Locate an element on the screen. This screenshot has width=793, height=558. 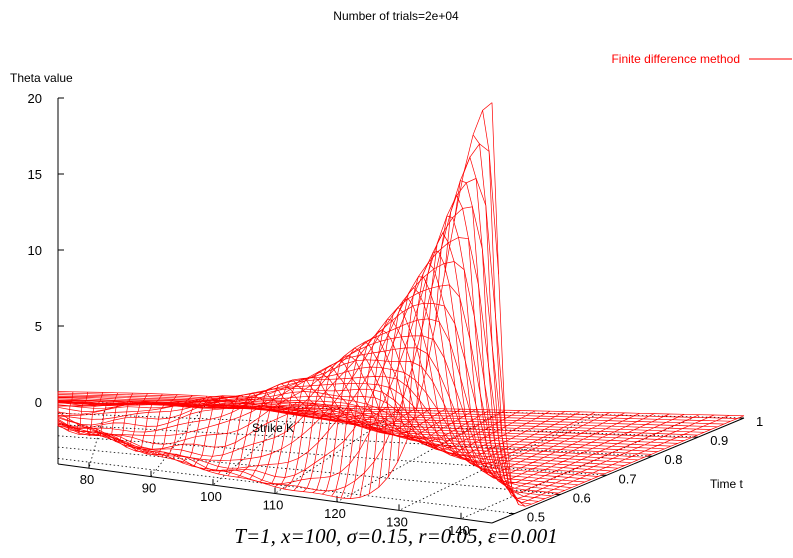
x-tick-label: 140 is located at coordinates (459, 530).